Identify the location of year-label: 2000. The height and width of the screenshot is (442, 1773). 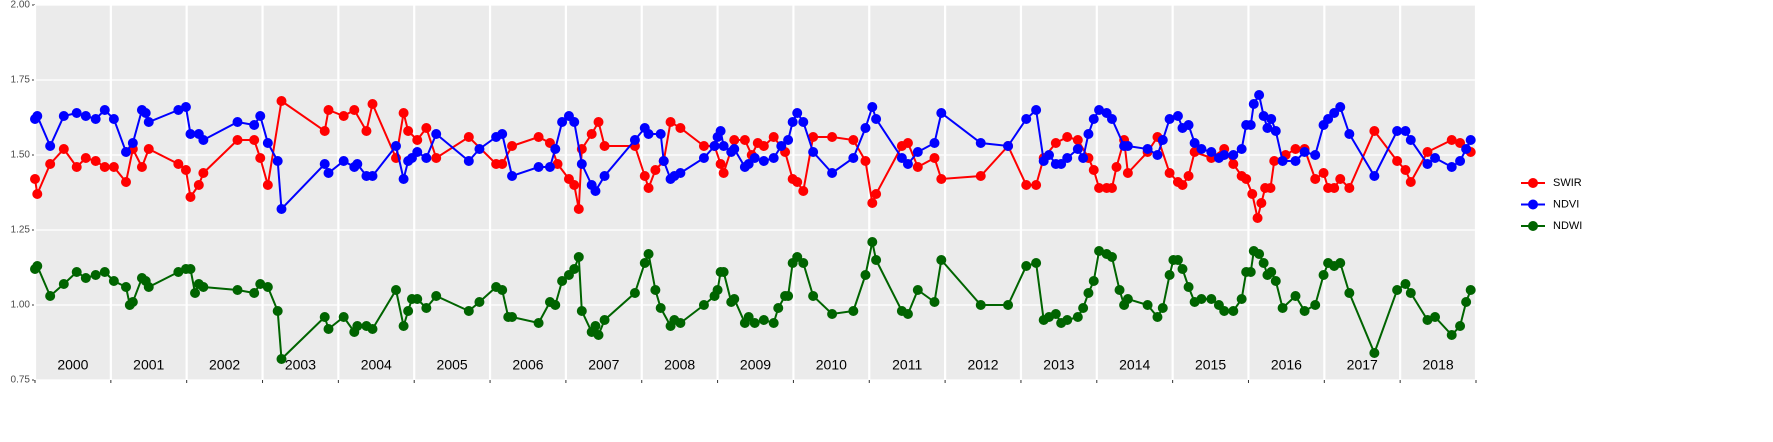
(72, 365).